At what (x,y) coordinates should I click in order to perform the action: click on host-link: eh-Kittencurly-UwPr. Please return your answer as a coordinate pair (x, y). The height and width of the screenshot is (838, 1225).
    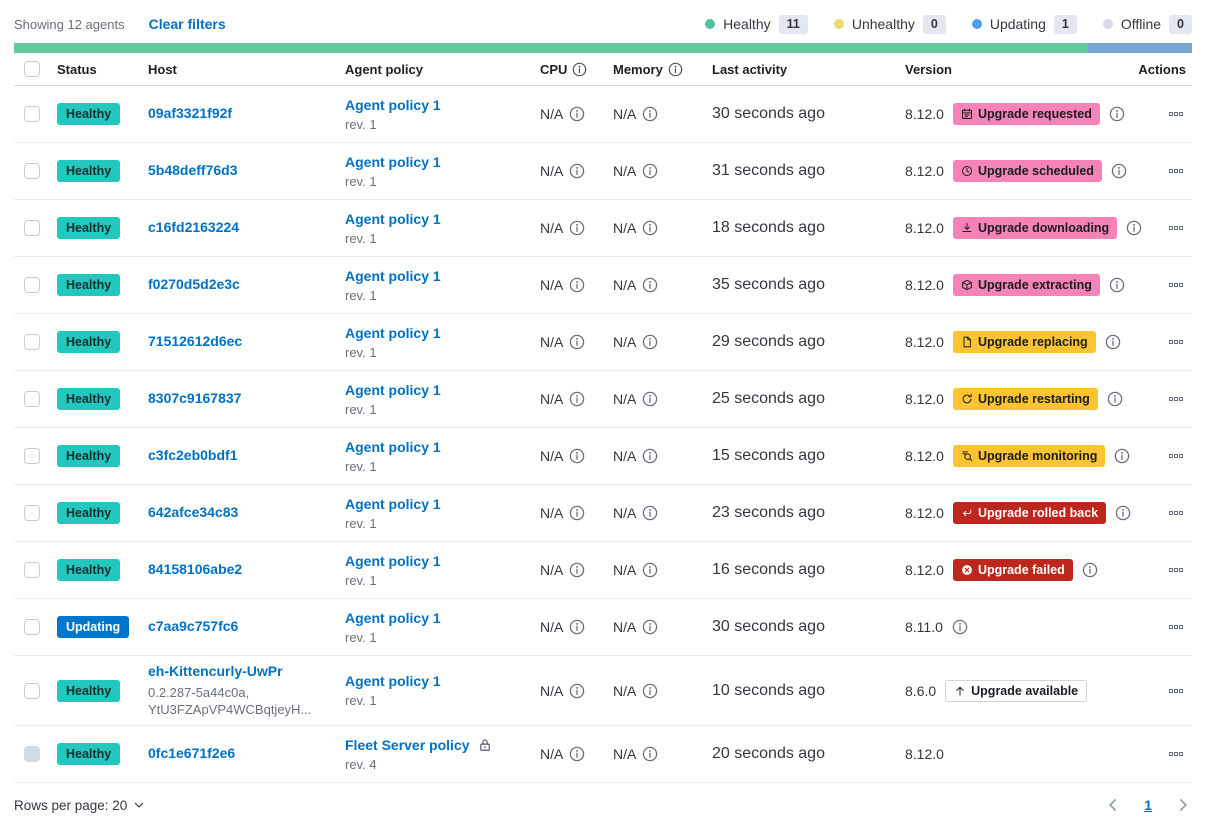
    Looking at the image, I should click on (215, 671).